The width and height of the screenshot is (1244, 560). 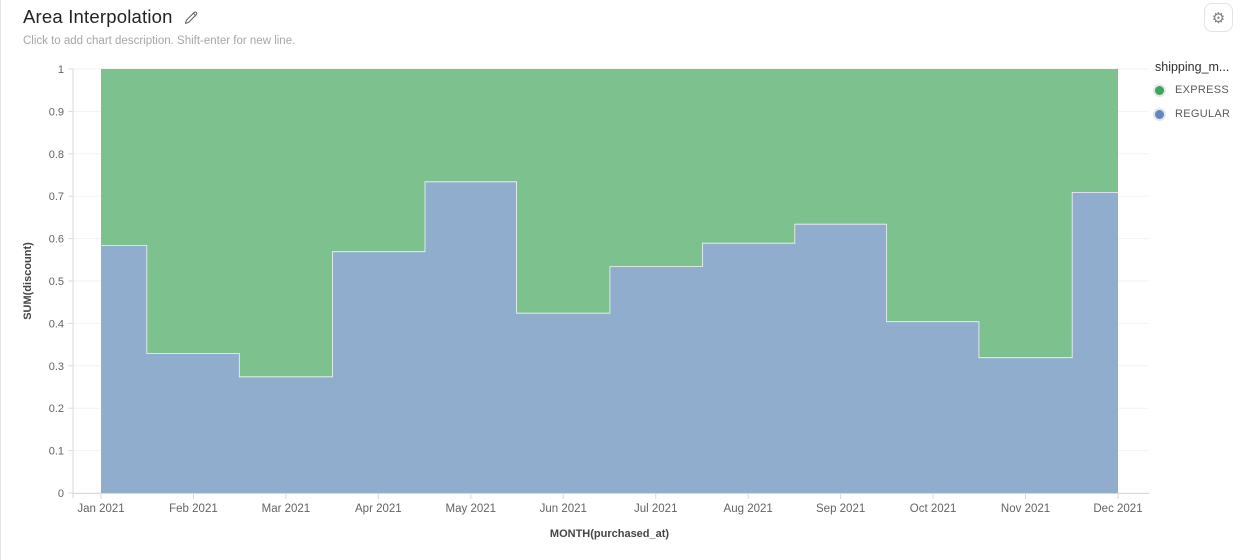 What do you see at coordinates (193, 509) in the screenshot?
I see `x-tick-label: Feb 2021` at bounding box center [193, 509].